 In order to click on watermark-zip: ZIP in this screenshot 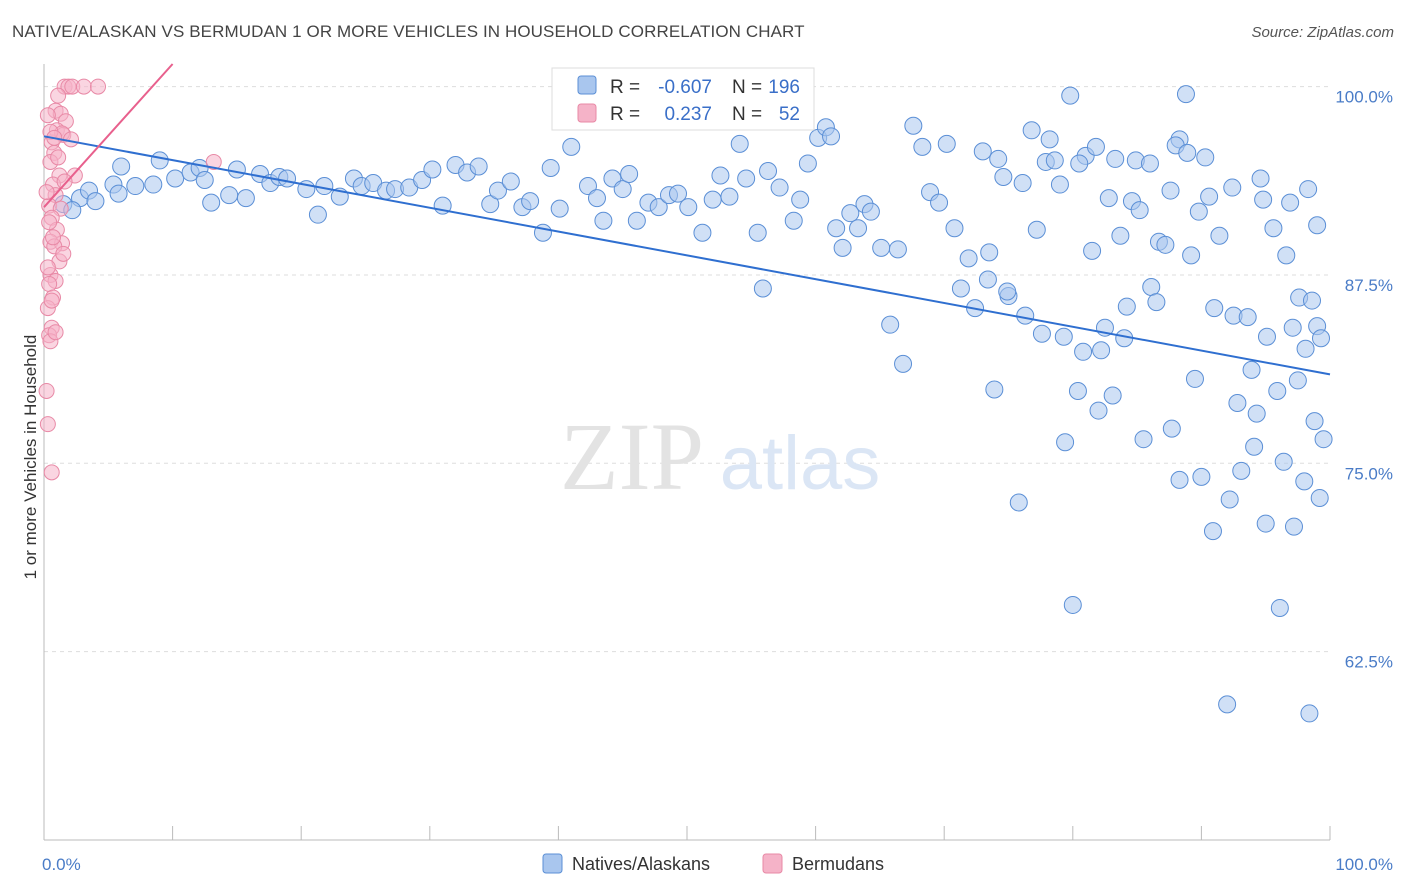, I will do `click(632, 456)`.